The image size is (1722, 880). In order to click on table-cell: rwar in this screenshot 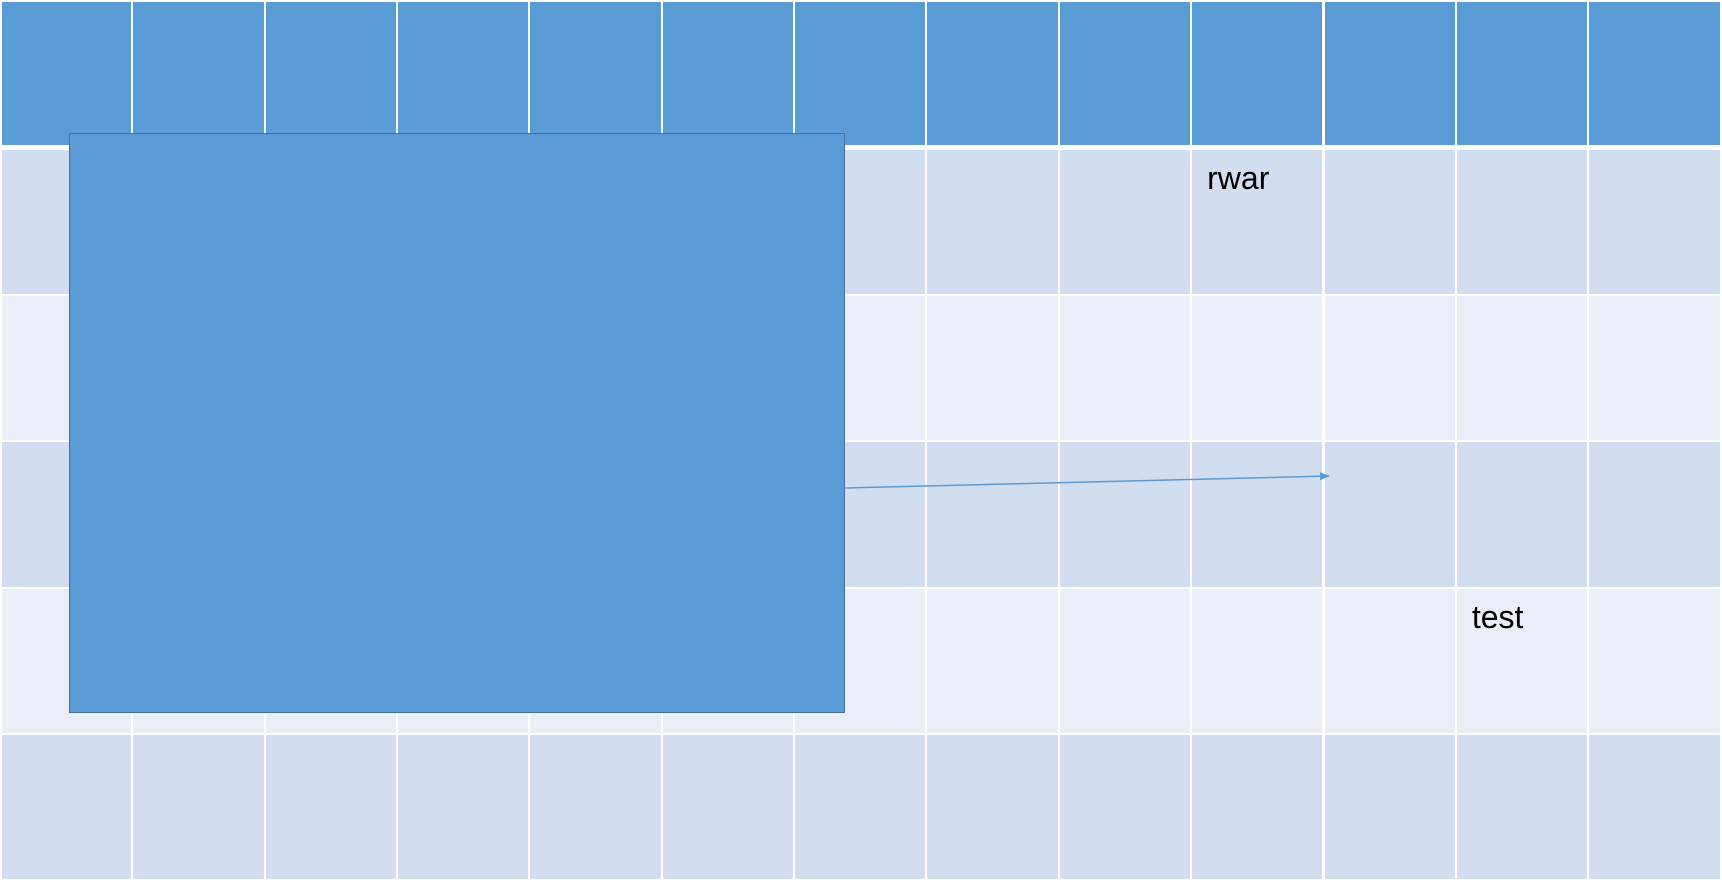, I will do `click(1257, 222)`.